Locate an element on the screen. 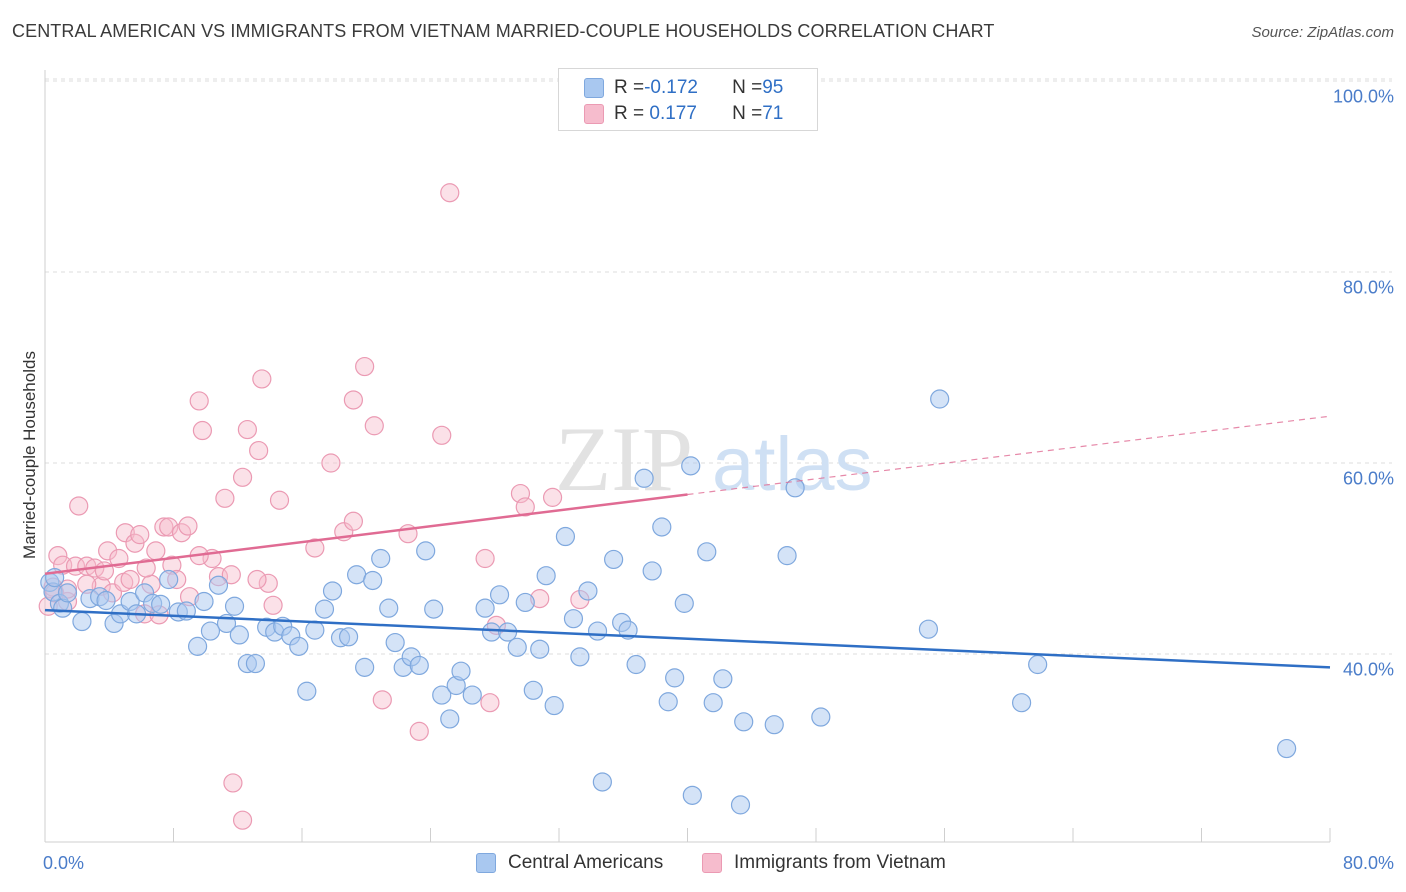 This screenshot has width=1406, height=892. pink-swatch-icon is located at coordinates (594, 114).